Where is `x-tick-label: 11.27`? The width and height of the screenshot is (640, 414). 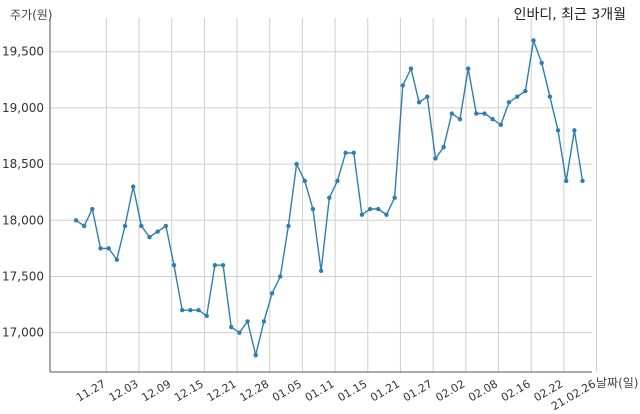 x-tick-label: 11.27 is located at coordinates (91, 390).